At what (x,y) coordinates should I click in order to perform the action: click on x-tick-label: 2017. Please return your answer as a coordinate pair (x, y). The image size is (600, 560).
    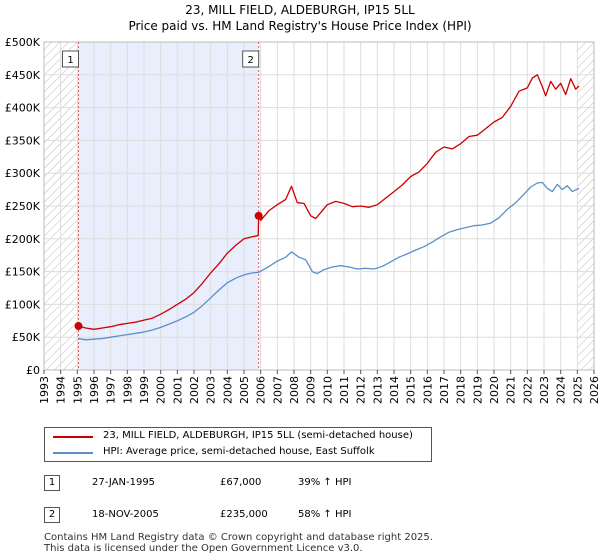
    Looking at the image, I should click on (444, 390).